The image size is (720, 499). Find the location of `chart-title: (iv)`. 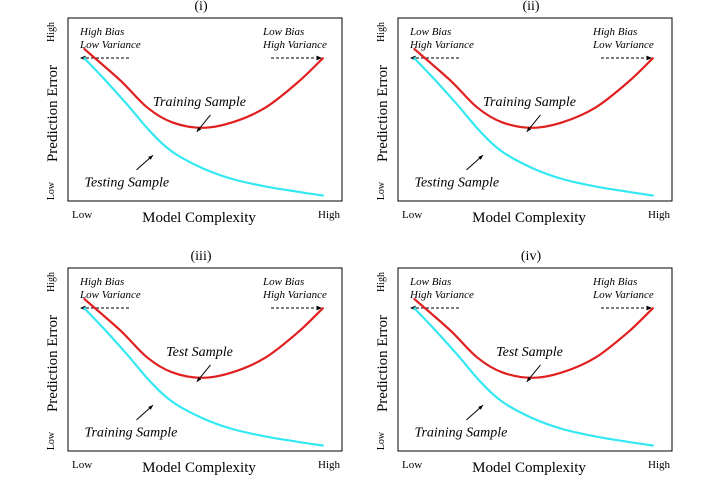

chart-title: (iv) is located at coordinates (531, 256).